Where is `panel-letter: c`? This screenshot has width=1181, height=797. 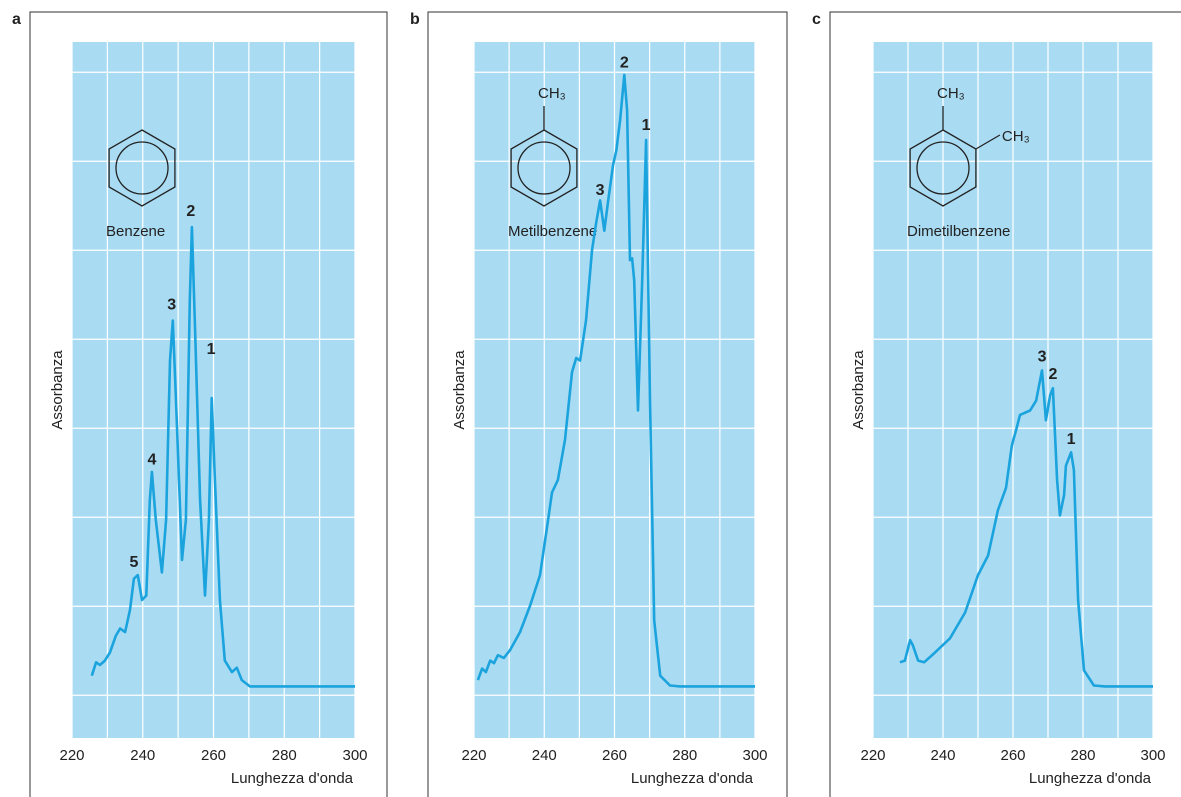
panel-letter: c is located at coordinates (816, 19).